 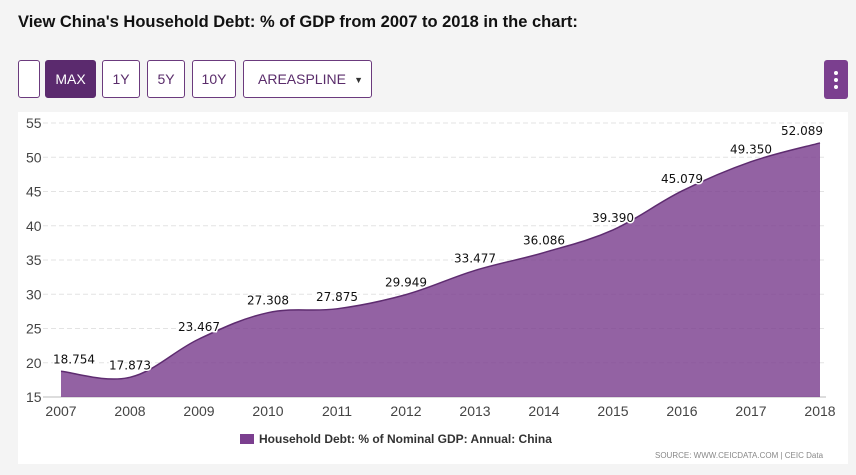 What do you see at coordinates (406, 283) in the screenshot?
I see `data-label: 29.949` at bounding box center [406, 283].